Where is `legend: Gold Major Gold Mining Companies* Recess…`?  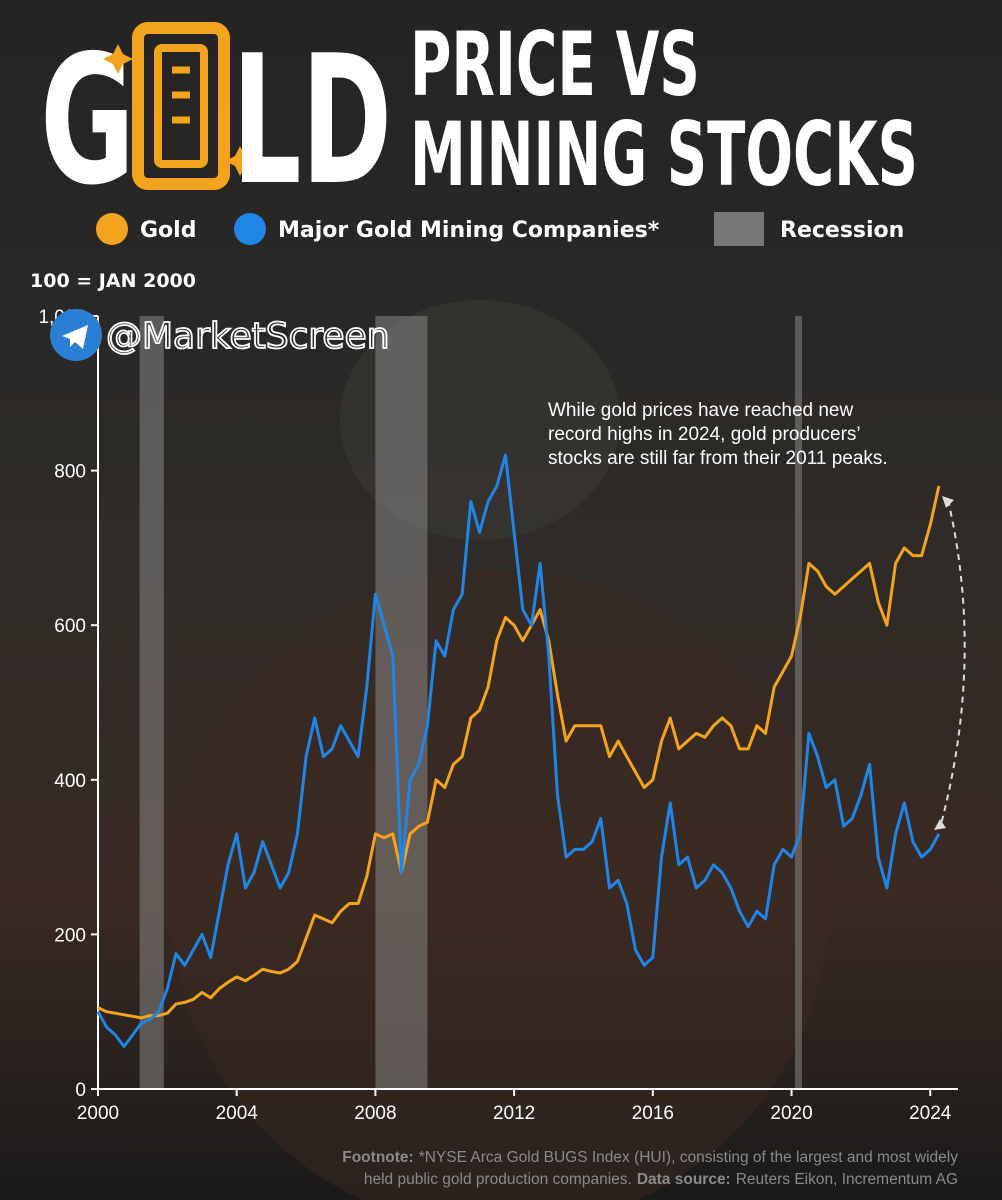
legend: Gold Major Gold Mining Companies* Recess… is located at coordinates (500, 229).